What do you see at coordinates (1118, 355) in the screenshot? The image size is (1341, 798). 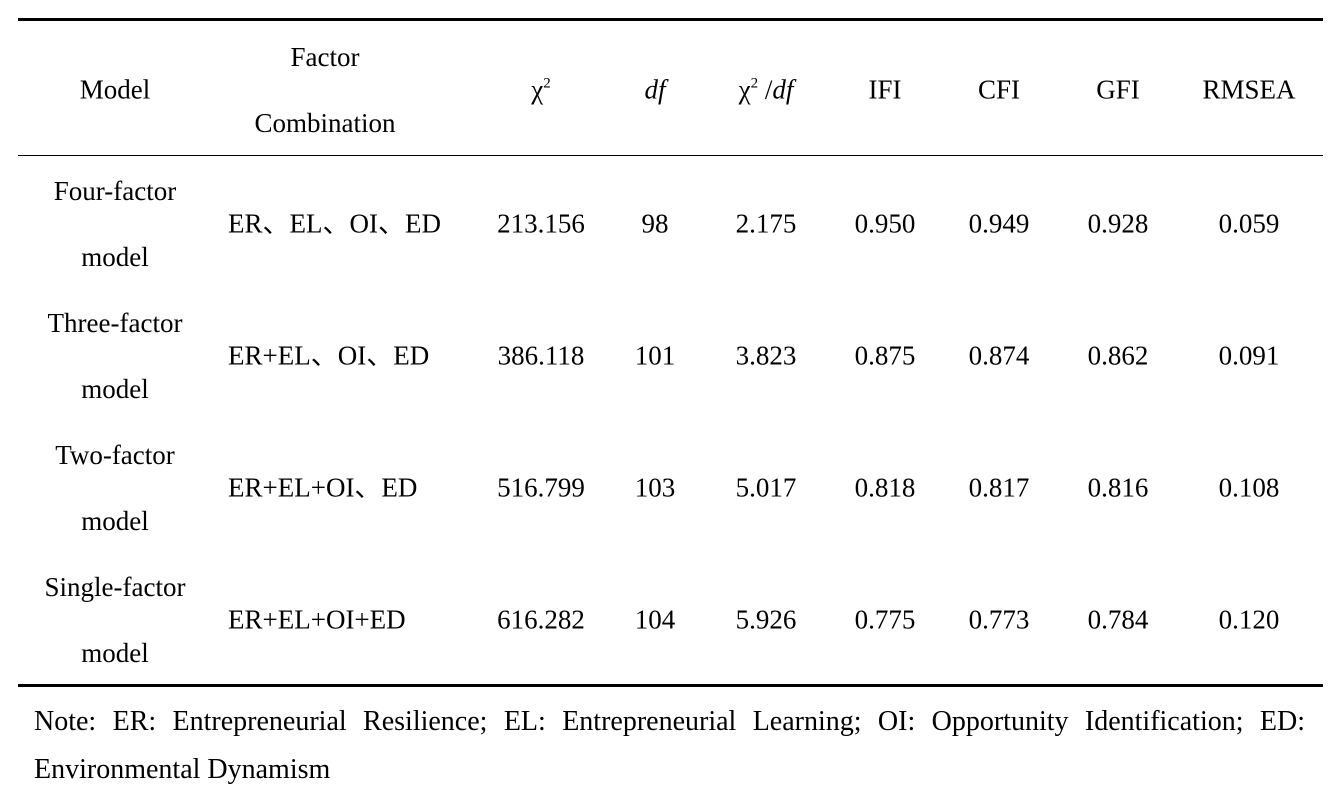 I see `row-gfi: 0.862` at bounding box center [1118, 355].